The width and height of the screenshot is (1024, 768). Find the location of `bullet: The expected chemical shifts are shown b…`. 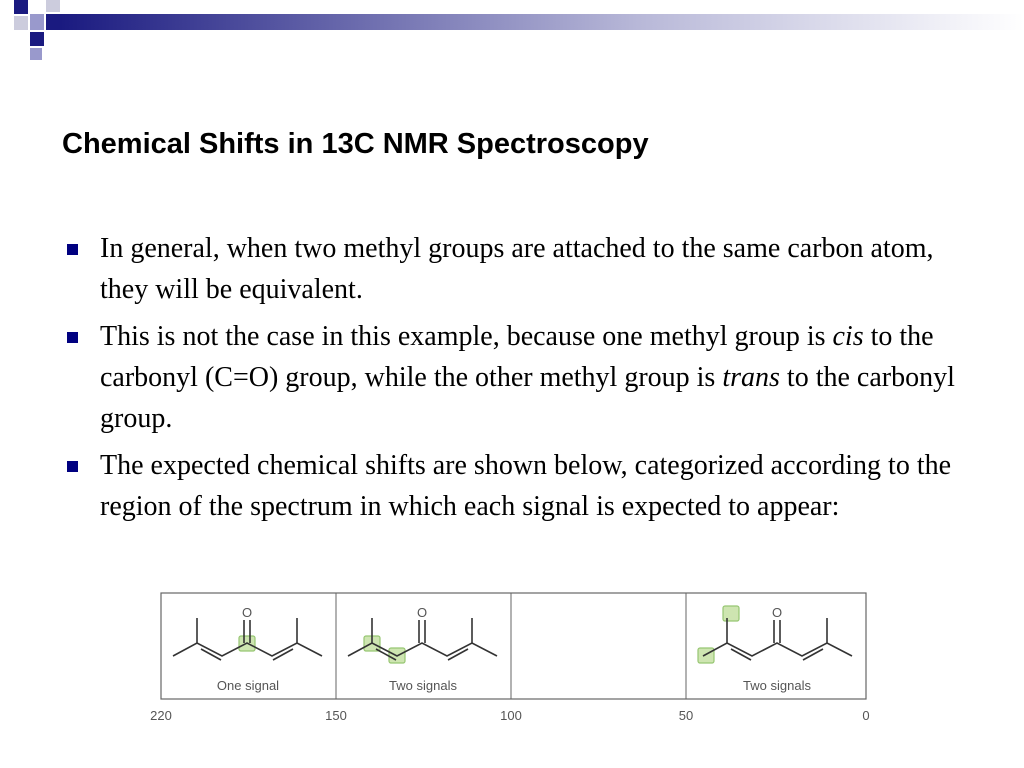

bullet: The expected chemical shifts are shown b… is located at coordinates (522, 486).